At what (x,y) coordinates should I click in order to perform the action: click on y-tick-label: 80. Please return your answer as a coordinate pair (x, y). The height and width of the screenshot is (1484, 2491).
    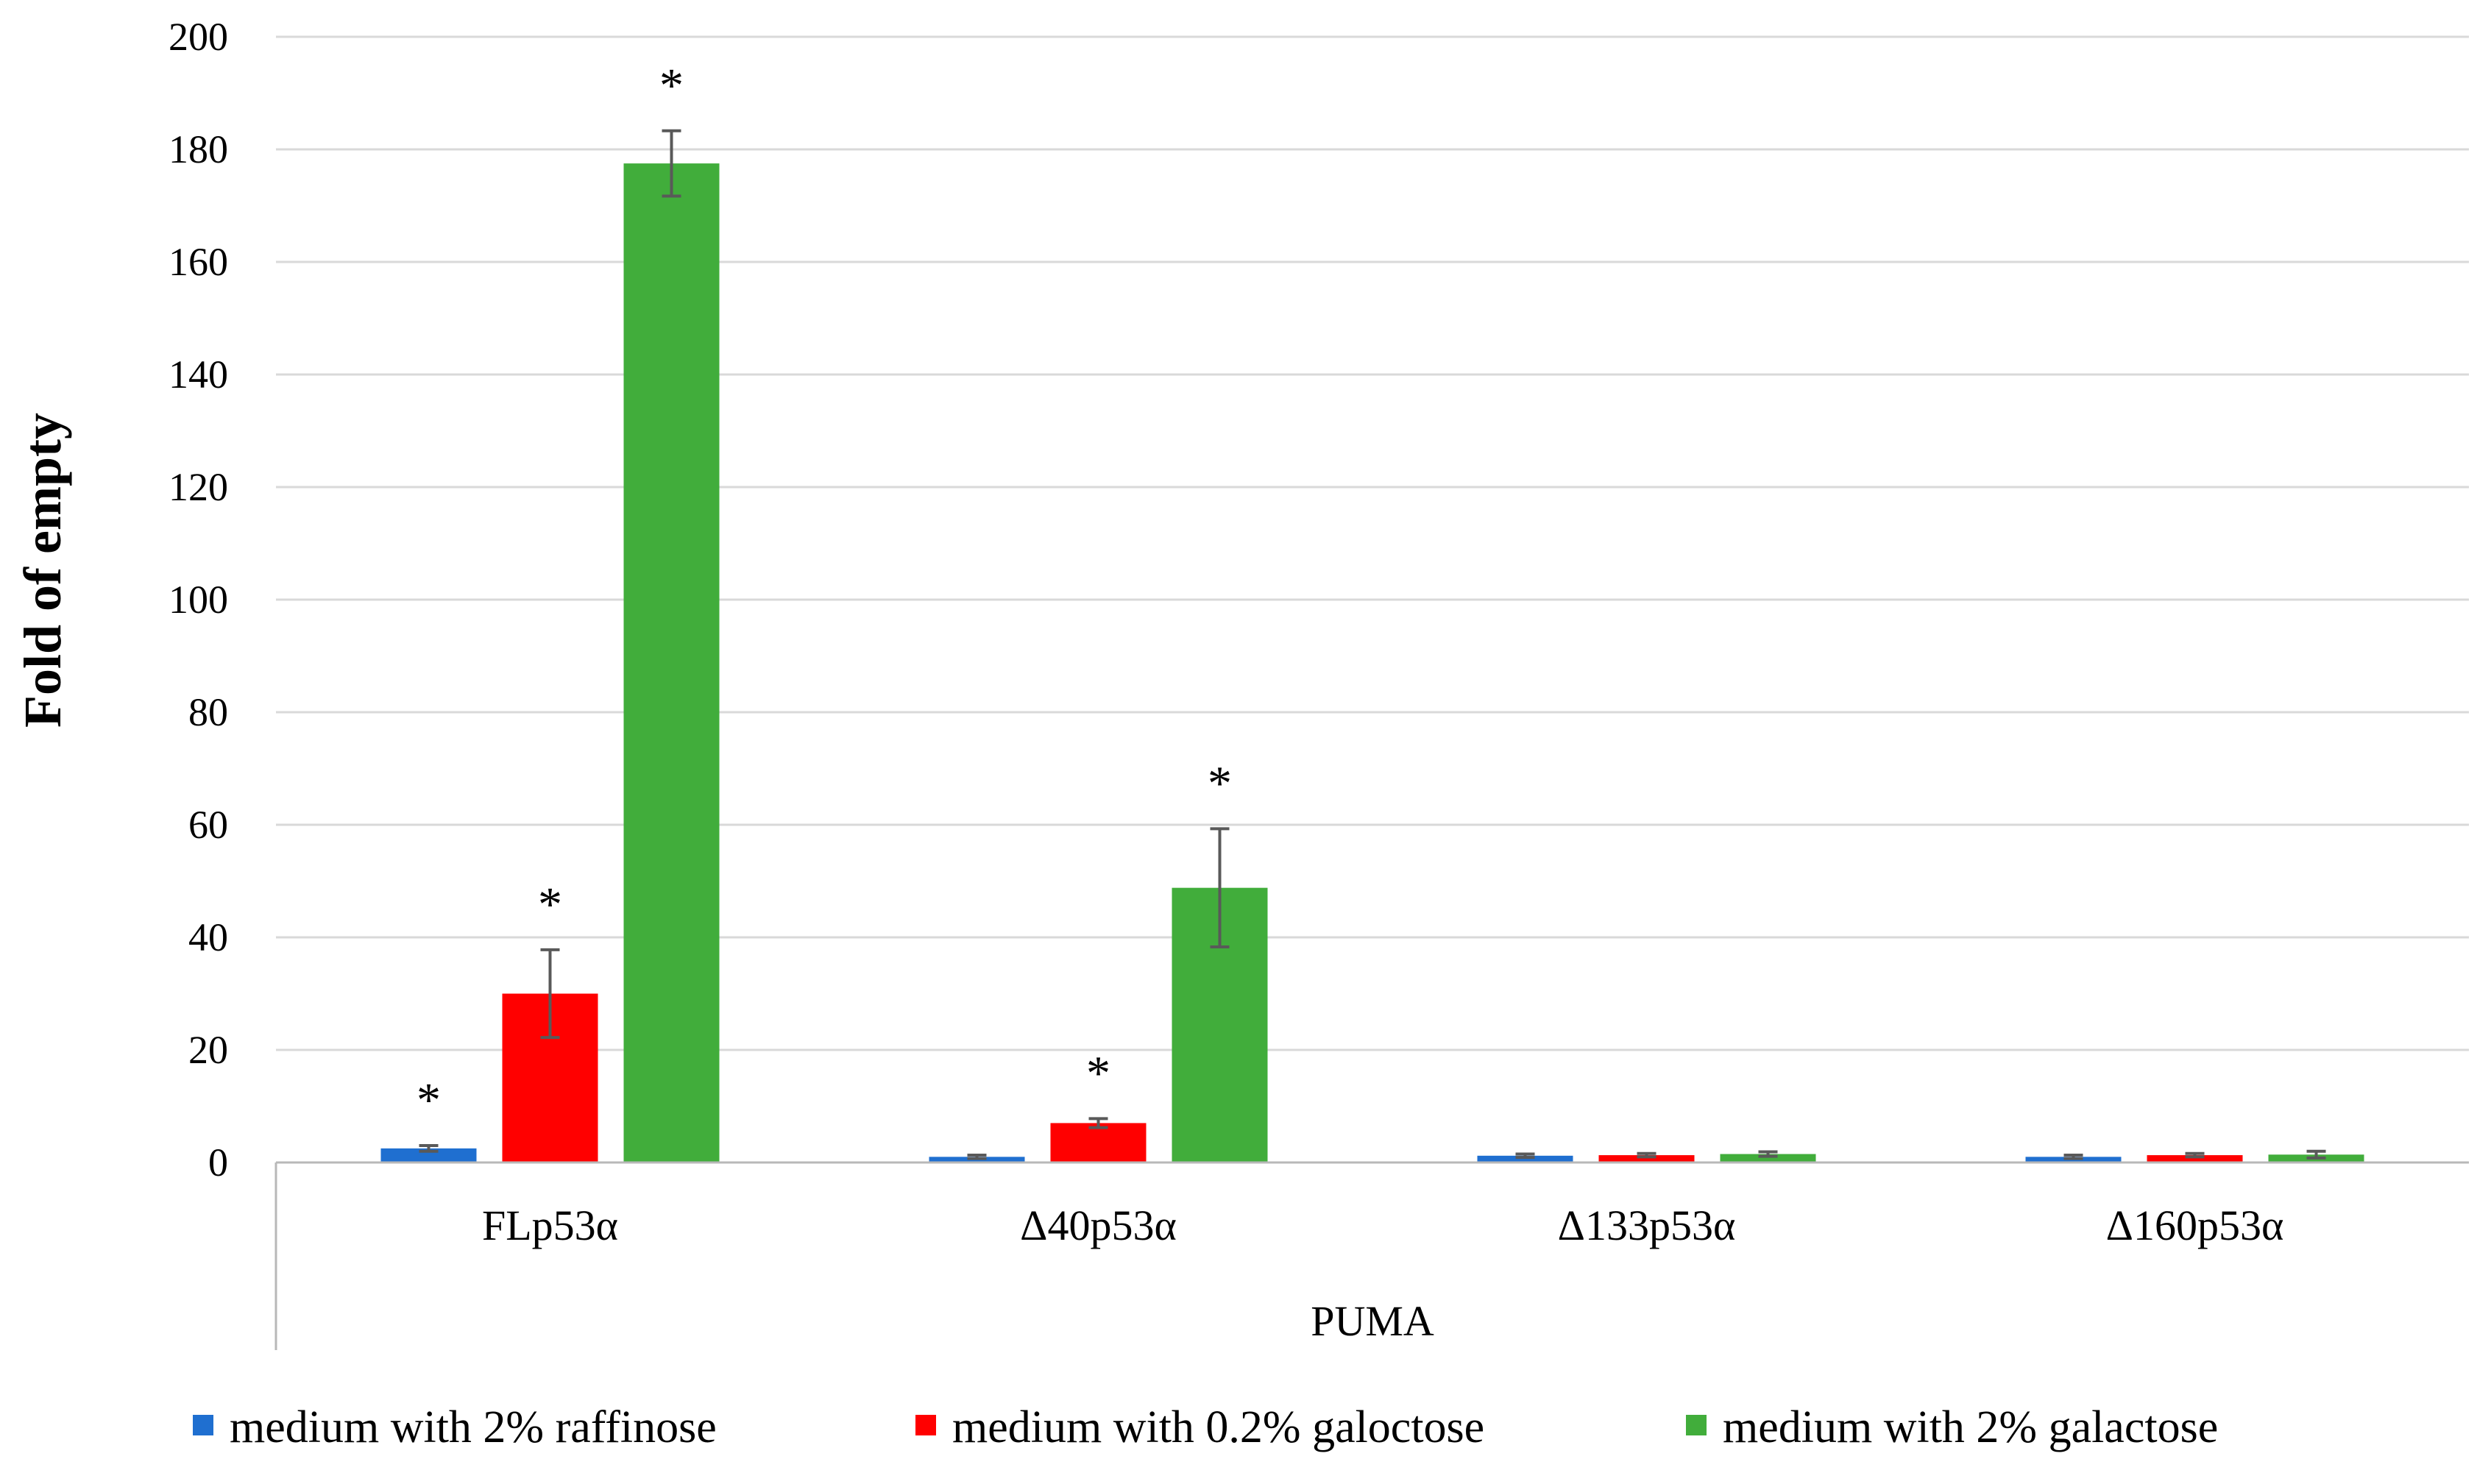
    Looking at the image, I should click on (208, 712).